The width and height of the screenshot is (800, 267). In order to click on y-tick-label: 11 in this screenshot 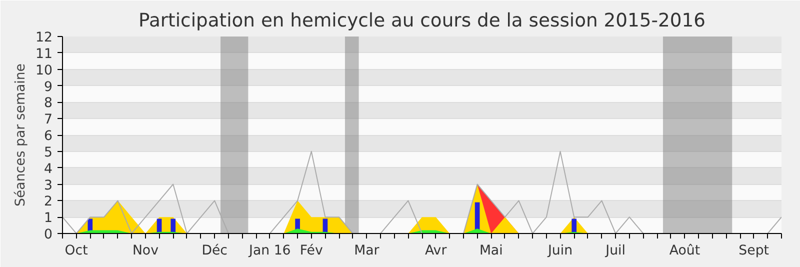, I will do `click(44, 54)`.